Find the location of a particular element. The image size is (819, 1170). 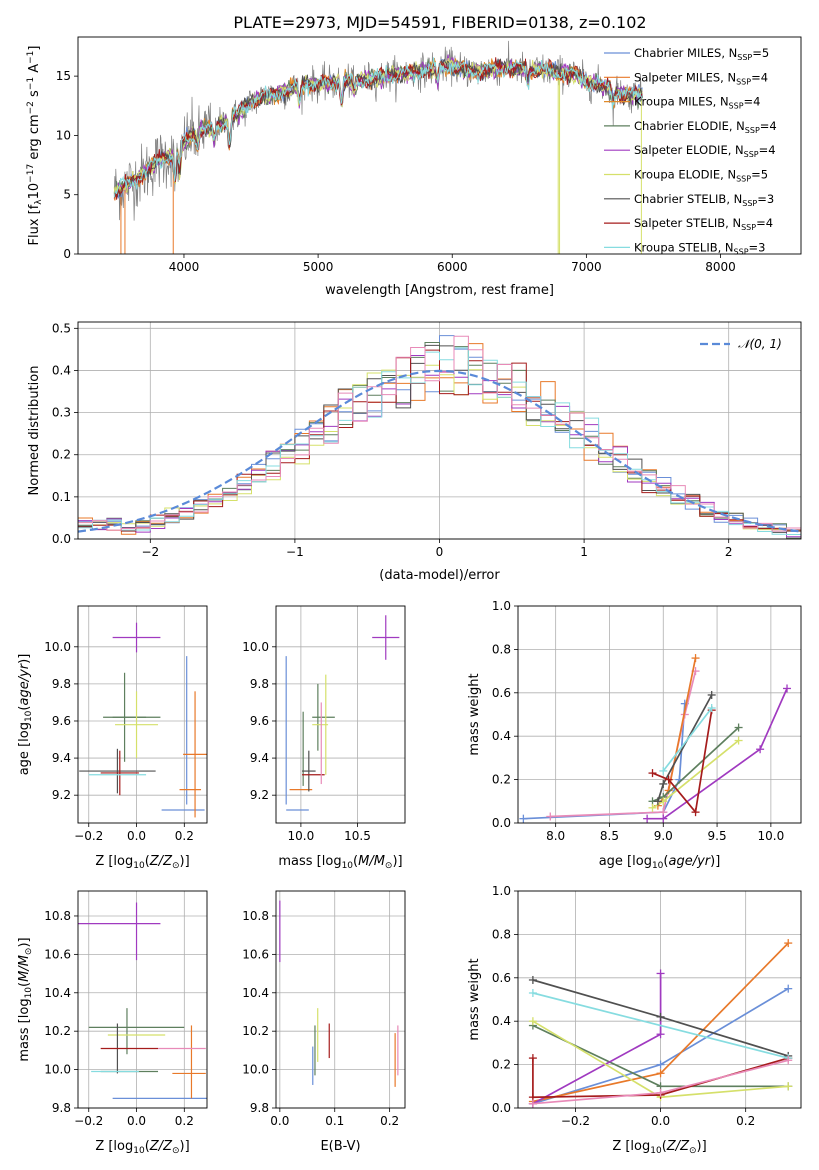

legend-entry: Chabrier STELIB, NSSP=3 is located at coordinates (704, 200).